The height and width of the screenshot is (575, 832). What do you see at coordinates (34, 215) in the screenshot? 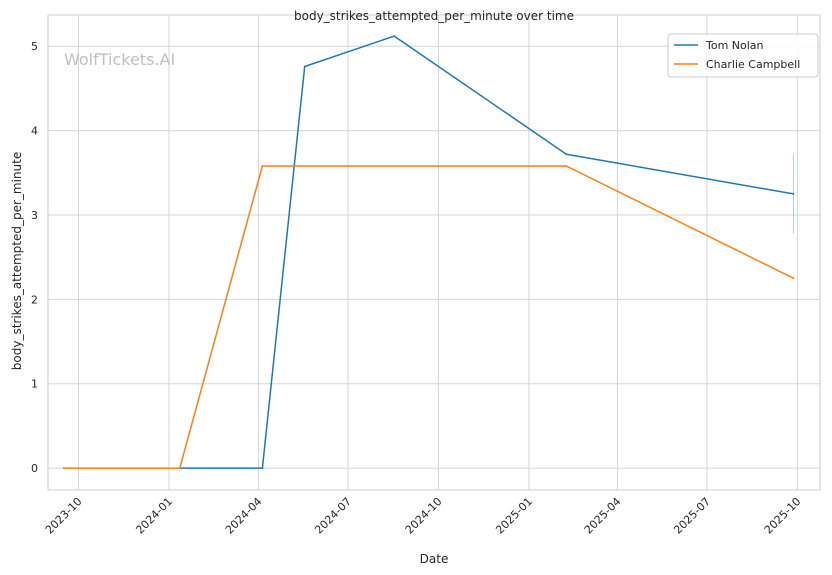
I see `y-tick-label: 3` at bounding box center [34, 215].